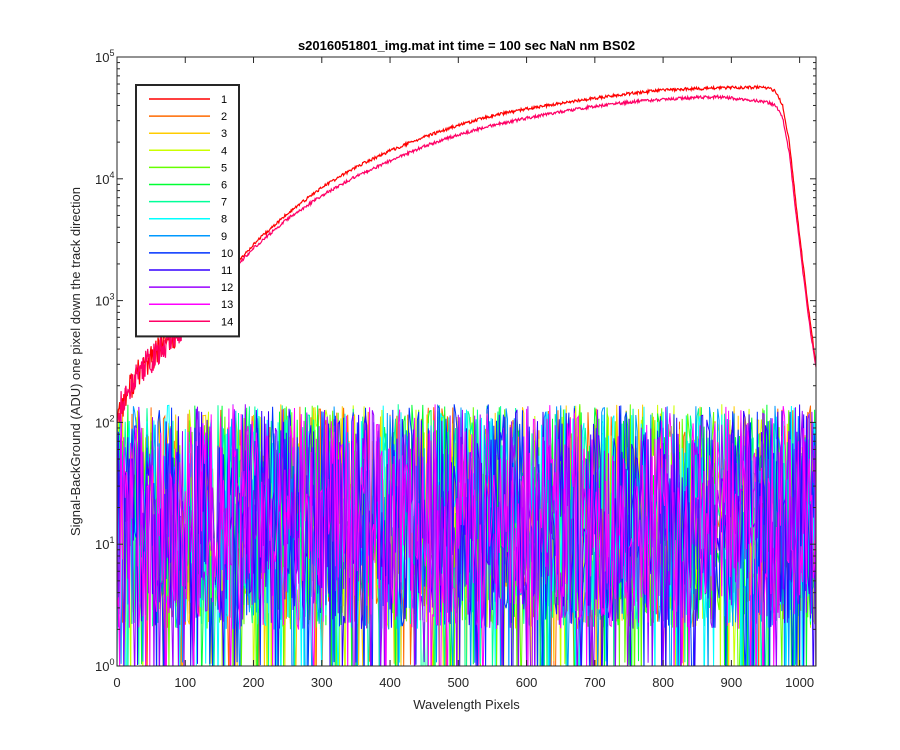 The width and height of the screenshot is (900, 750). I want to click on legend-label: 6, so click(224, 186).